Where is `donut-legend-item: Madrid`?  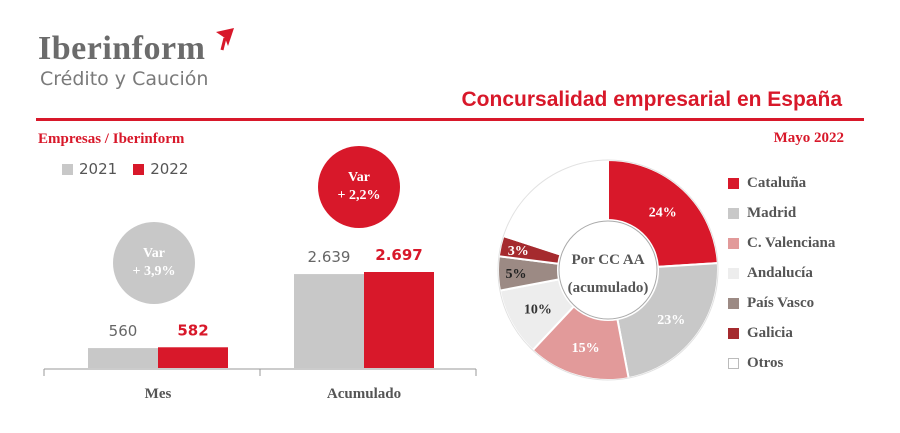
donut-legend-item: Madrid is located at coordinates (781, 213).